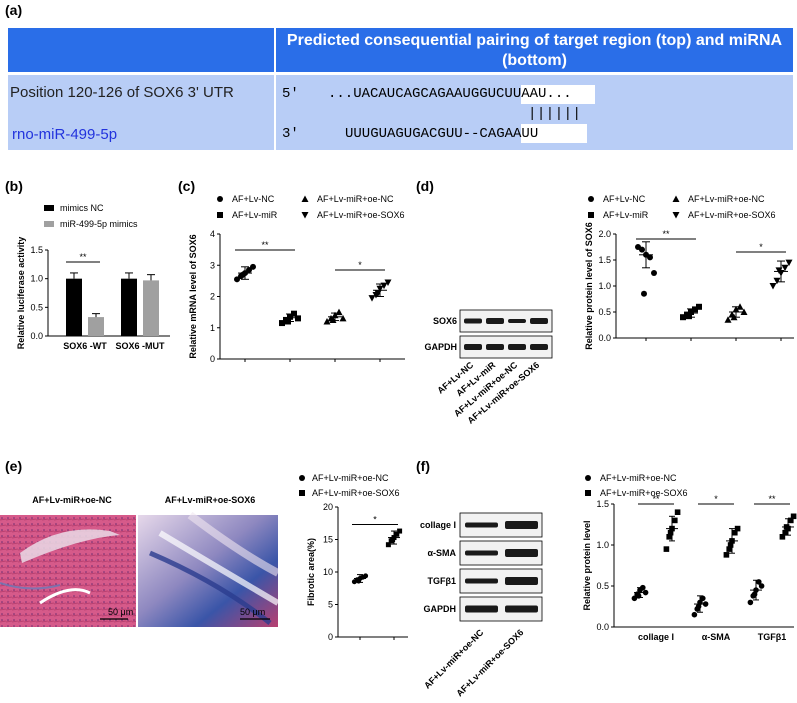 The height and width of the screenshot is (703, 797). I want to click on blot-label: GAPDH, so click(440, 347).